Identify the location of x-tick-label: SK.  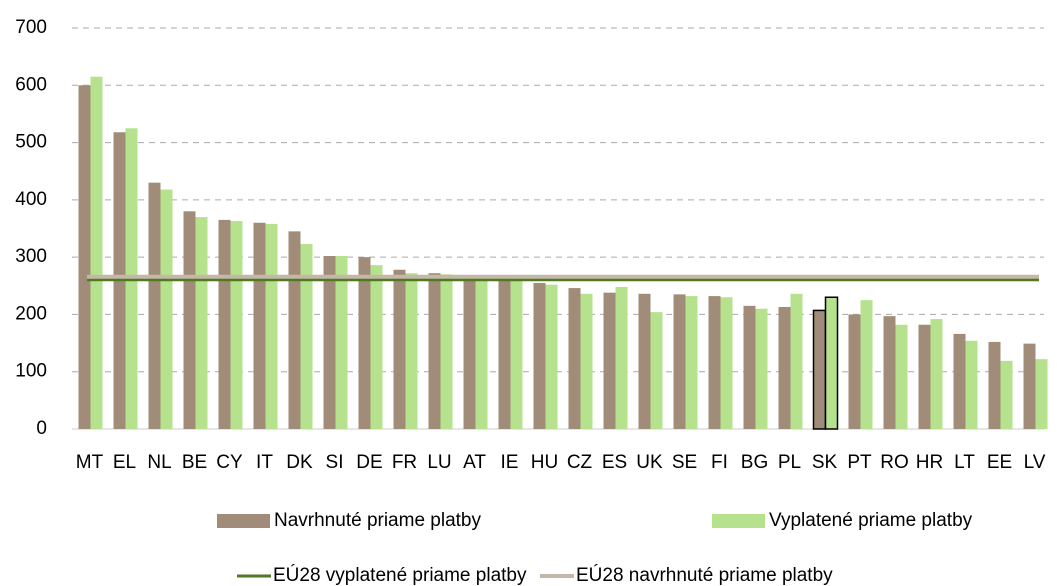
(825, 462).